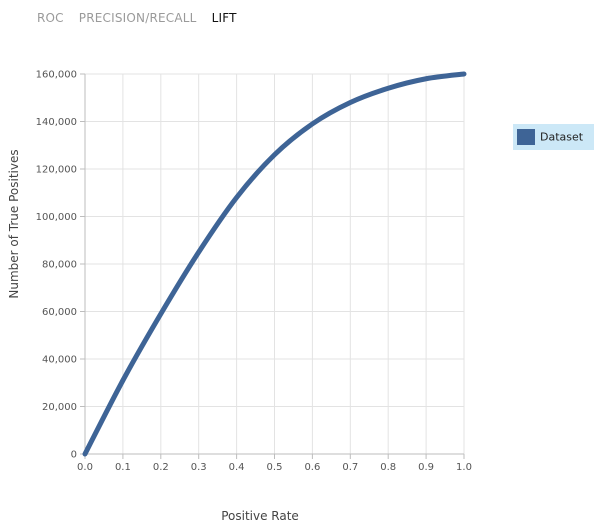 This screenshot has height=531, width=600. I want to click on y-tick-label: 60,000, so click(59, 312).